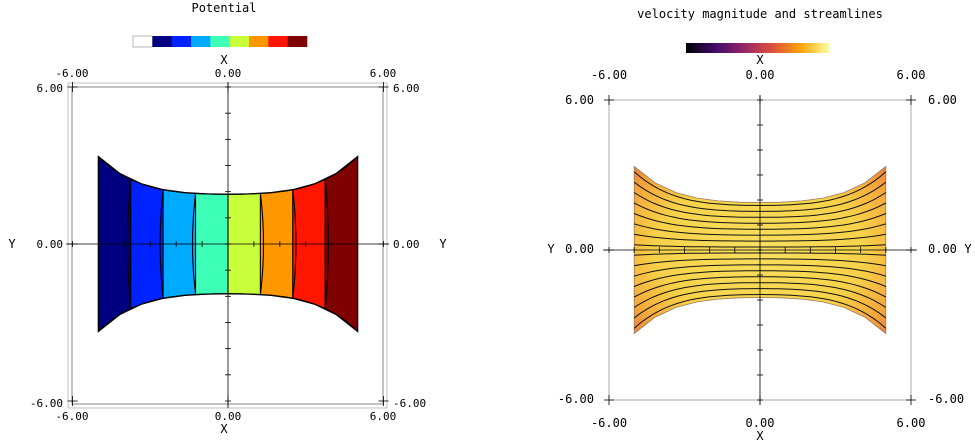  I want to click on potential-colorbar, so click(220, 41).